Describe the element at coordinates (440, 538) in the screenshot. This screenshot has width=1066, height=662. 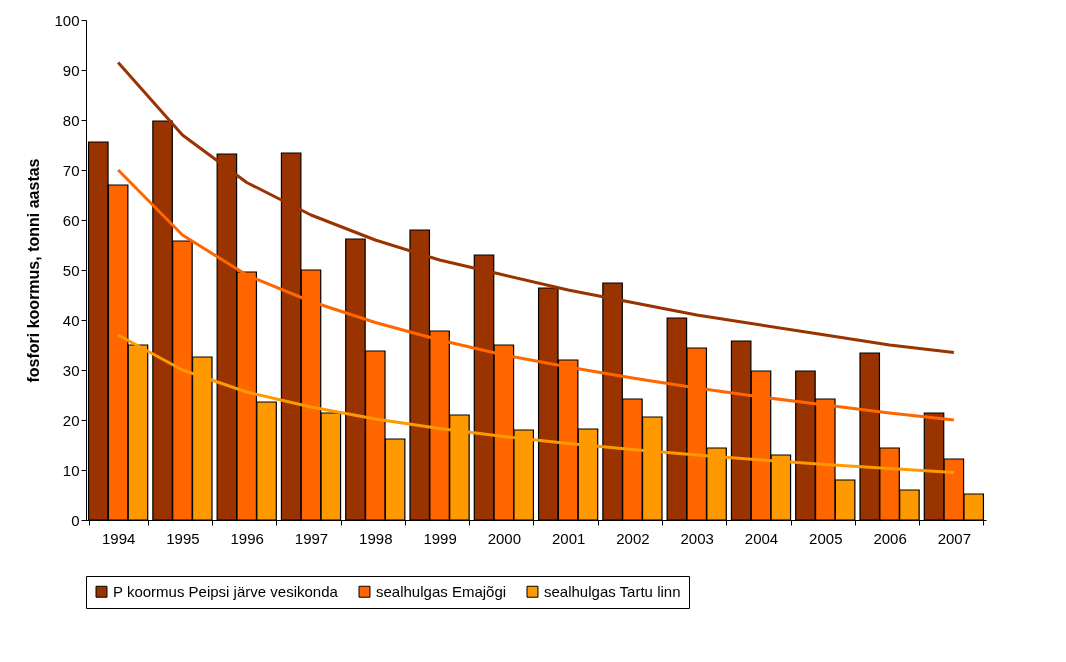
I see `x-tick-label: 1999` at that location.